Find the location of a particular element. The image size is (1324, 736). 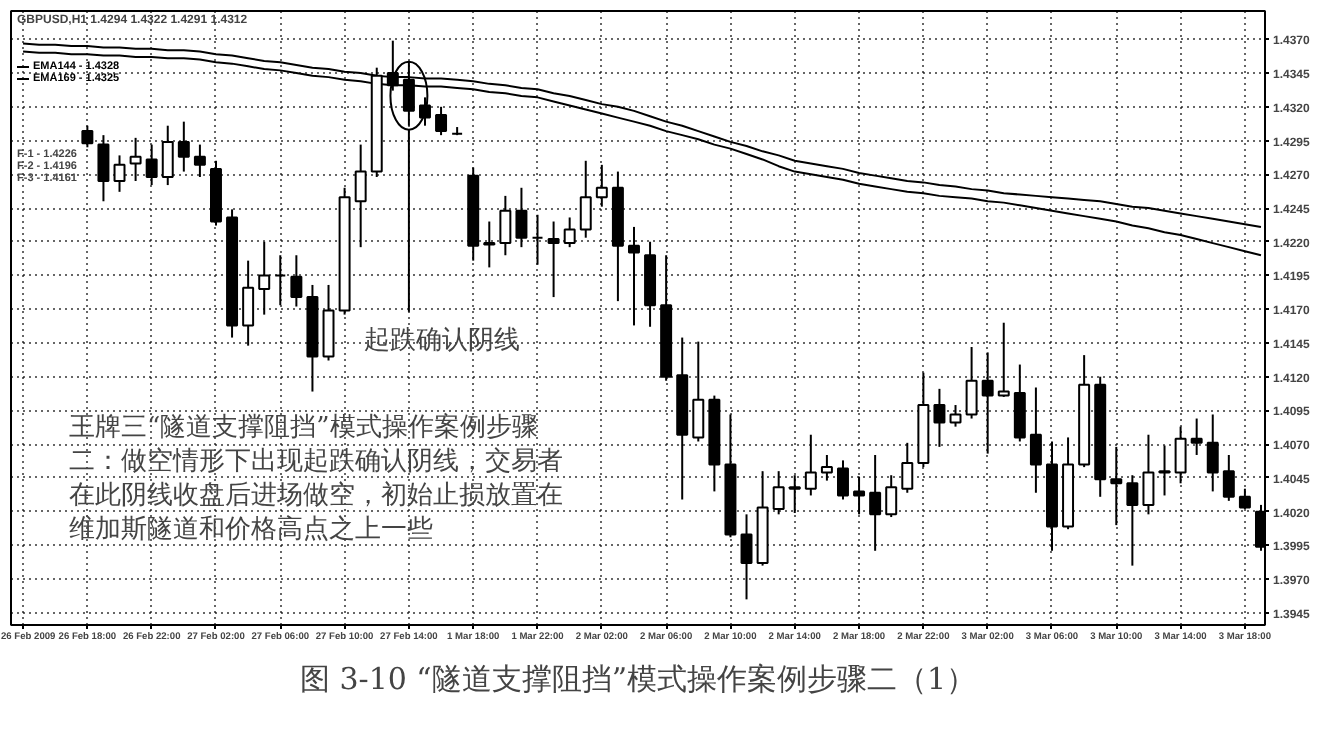

annotation: 王牌三“隧道支撑阻挡”模式操作案例步骤二：做空情形下出现起跌确认阴线，交易者在此阴线收盘后进场做空，初始止损放置在维加斯隧道和价格高点之上一些 is located at coordinates (316, 478).